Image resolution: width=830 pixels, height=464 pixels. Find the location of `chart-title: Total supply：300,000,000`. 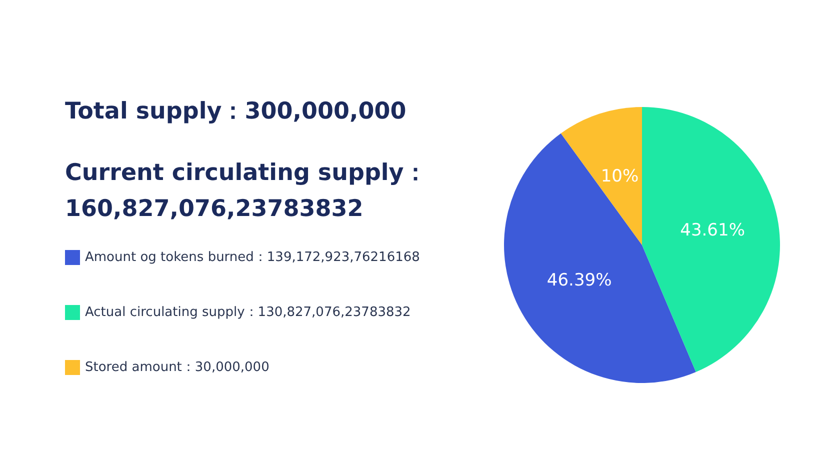

chart-title: Total supply：300,000,000 is located at coordinates (235, 111).